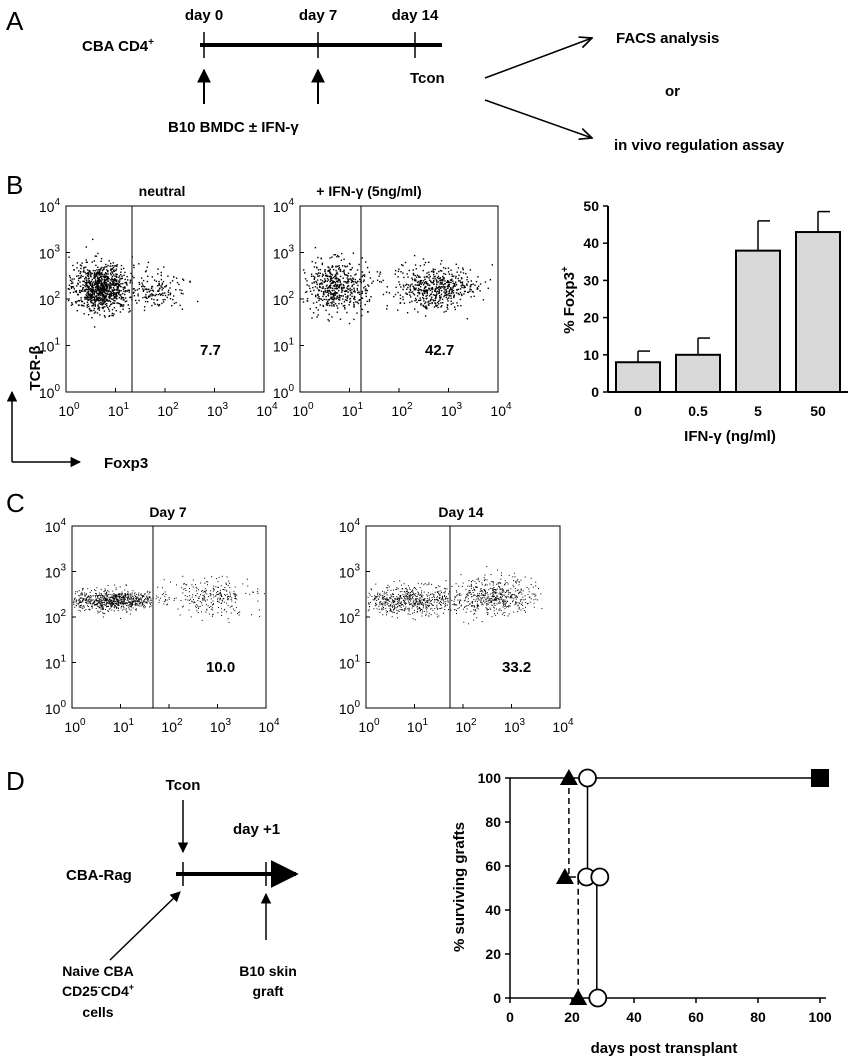 The image size is (866, 1062). I want to click on day-label: day +1, so click(256, 829).